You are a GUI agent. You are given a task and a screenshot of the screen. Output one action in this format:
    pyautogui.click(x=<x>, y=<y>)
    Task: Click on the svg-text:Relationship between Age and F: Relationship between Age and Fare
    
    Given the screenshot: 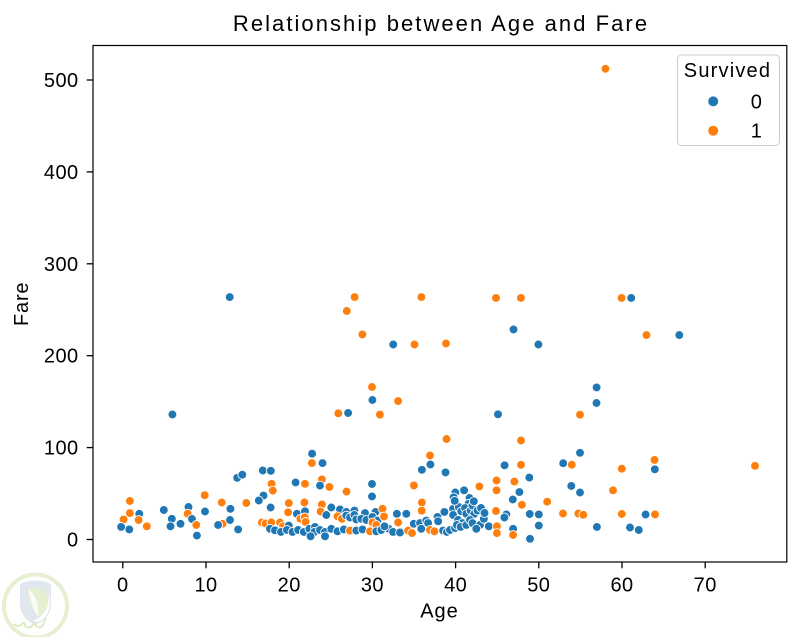 What is the action you would take?
    pyautogui.click(x=441, y=23)
    